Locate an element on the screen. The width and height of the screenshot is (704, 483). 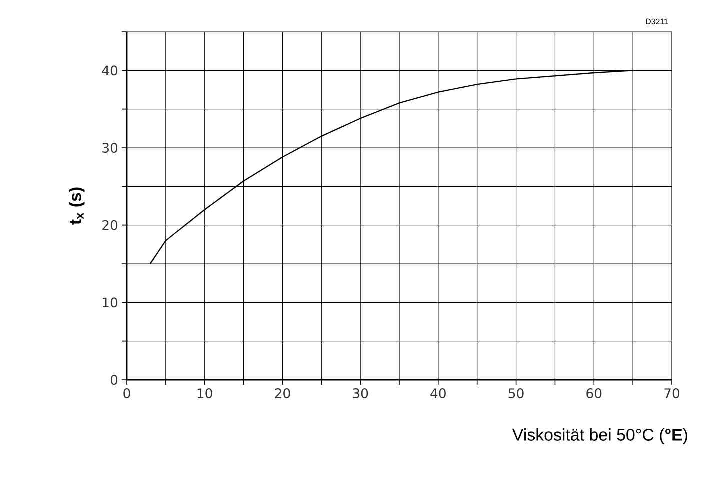
y-tick-label: 40 is located at coordinates (110, 71).